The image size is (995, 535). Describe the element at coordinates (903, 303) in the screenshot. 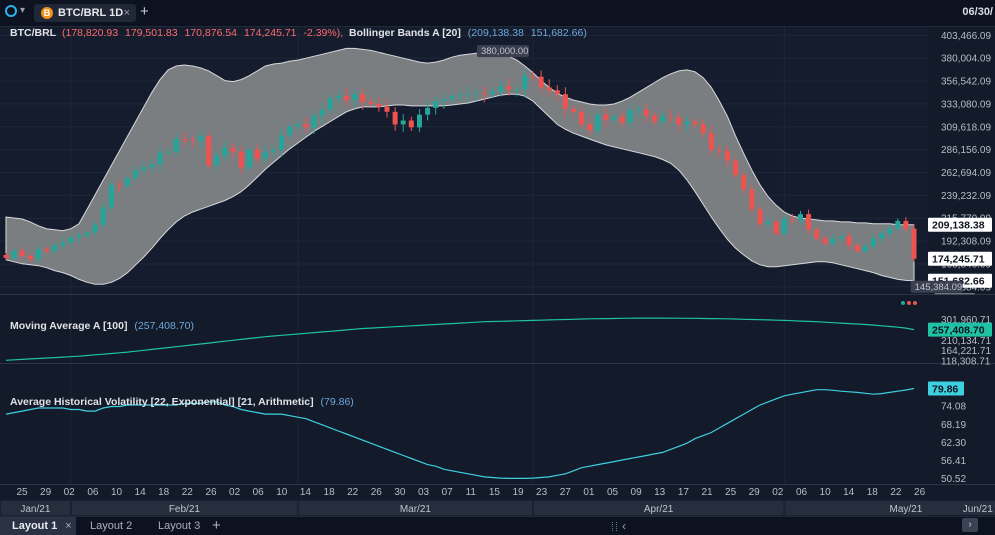

I see `signal-dot` at that location.